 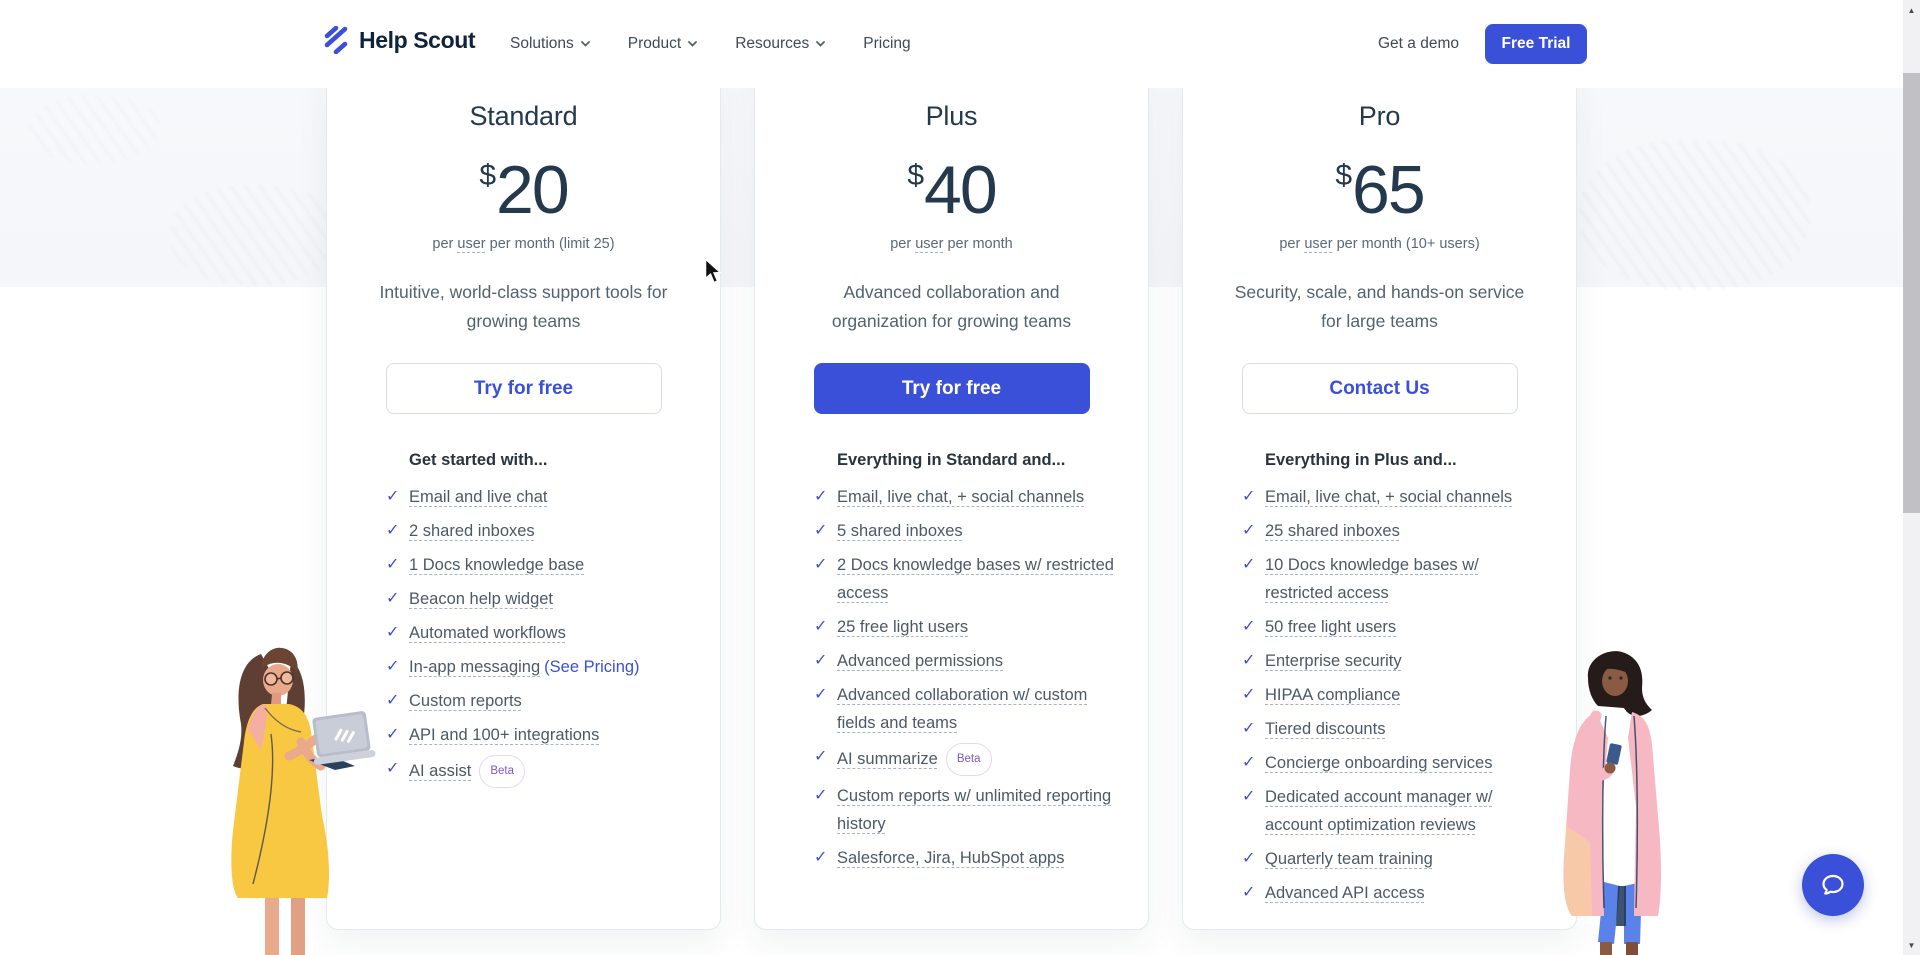 What do you see at coordinates (1482, 44) in the screenshot?
I see `header-actions: Get a demo Free Trial` at bounding box center [1482, 44].